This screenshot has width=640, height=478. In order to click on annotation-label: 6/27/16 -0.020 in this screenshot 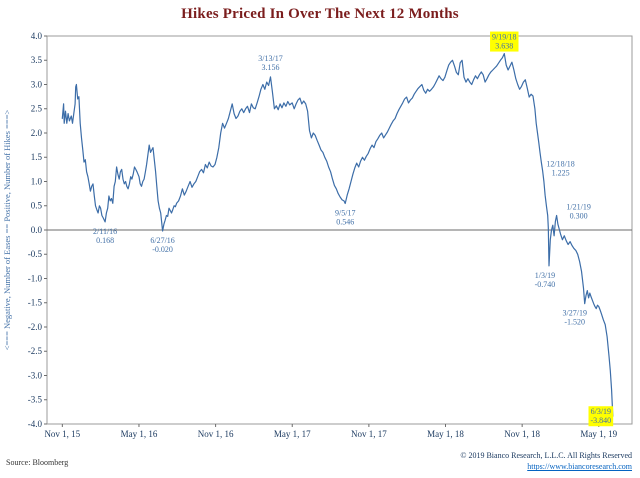, I will do `click(162, 245)`.